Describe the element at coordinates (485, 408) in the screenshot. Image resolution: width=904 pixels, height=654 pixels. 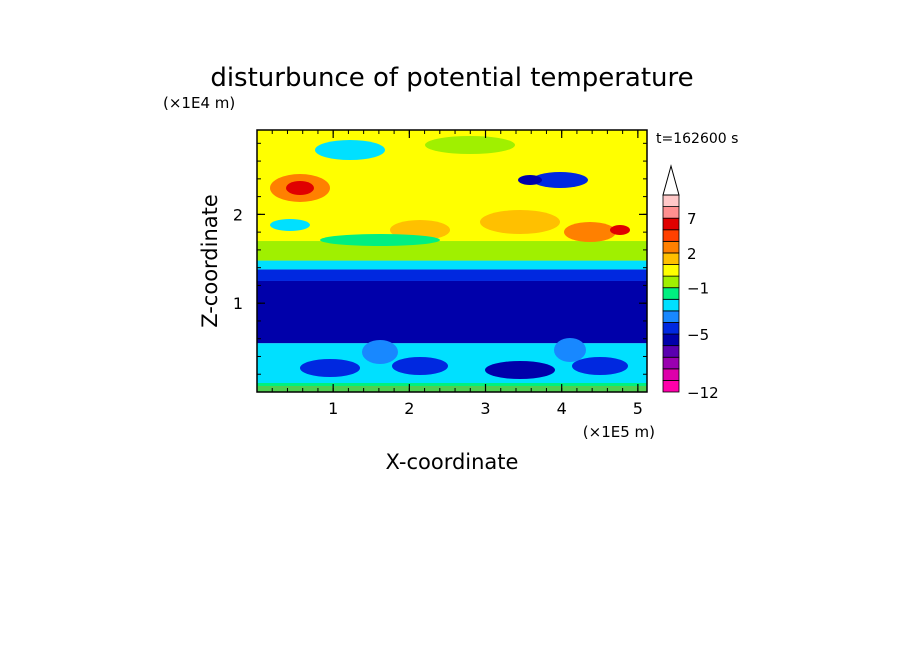
I see `x-tick-label: 3` at that location.